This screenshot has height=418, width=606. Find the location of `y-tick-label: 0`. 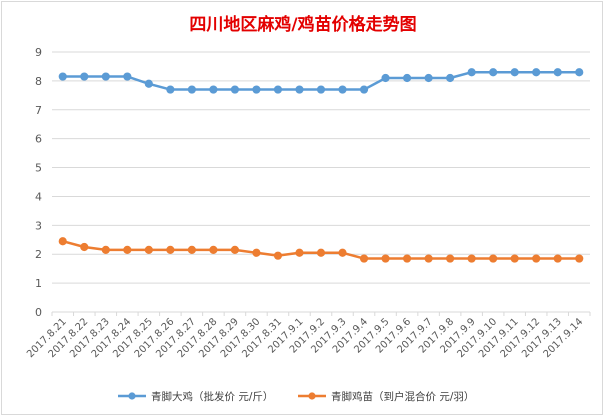

y-tick-label: 0 is located at coordinates (38, 312).